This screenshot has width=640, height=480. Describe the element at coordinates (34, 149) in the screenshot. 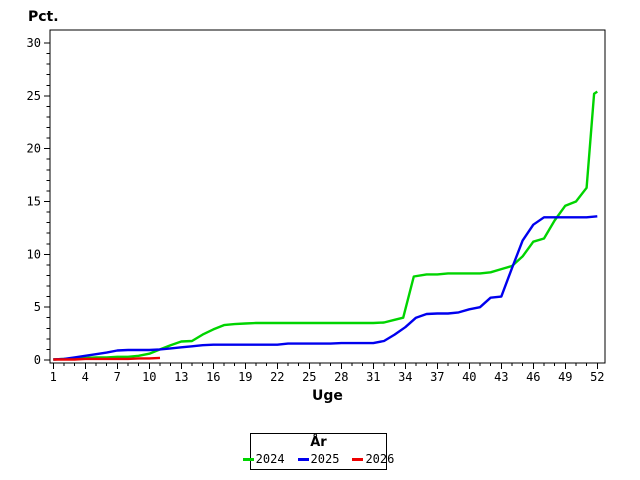

I see `y-tick-label: 20` at that location.